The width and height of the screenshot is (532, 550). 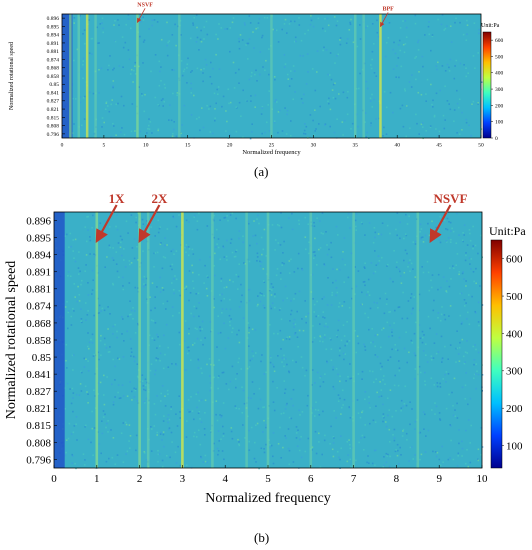 I want to click on x-tick-label: 50, so click(x=481, y=146).